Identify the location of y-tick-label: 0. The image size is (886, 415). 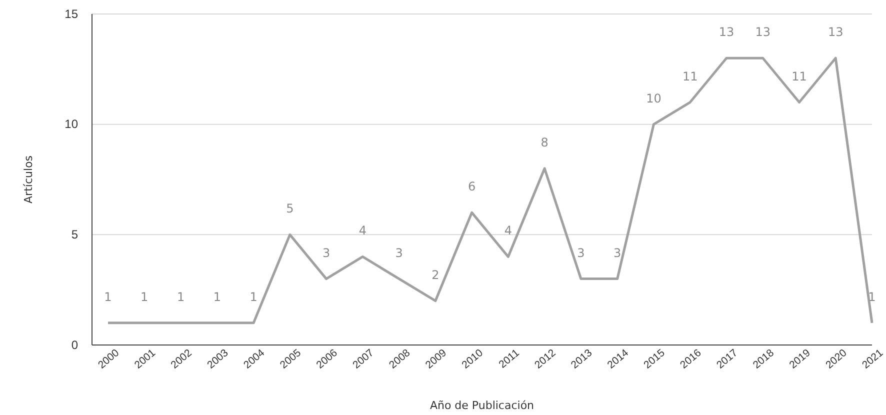
(74, 345).